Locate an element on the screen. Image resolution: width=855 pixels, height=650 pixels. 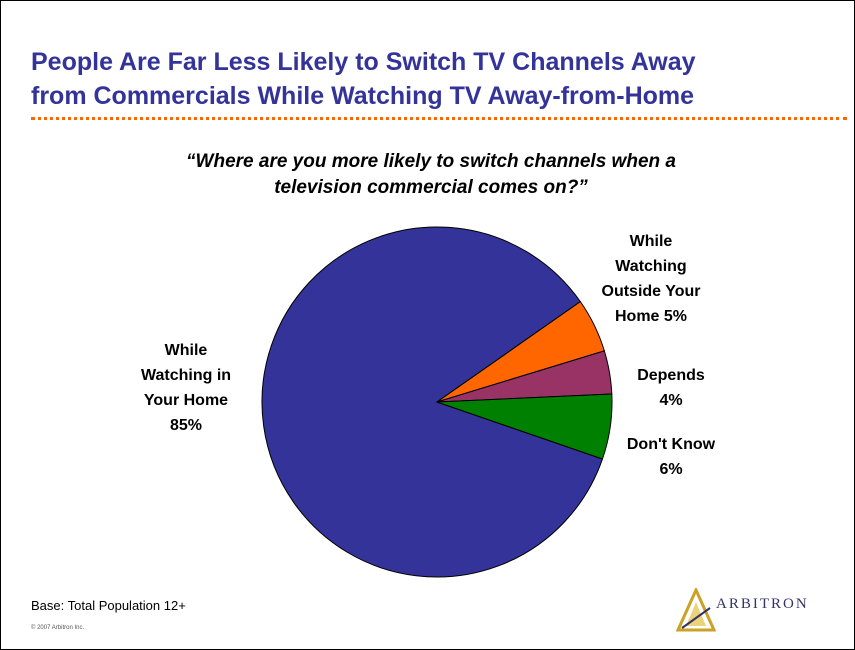
arbitron-logo-icon is located at coordinates (696, 610).